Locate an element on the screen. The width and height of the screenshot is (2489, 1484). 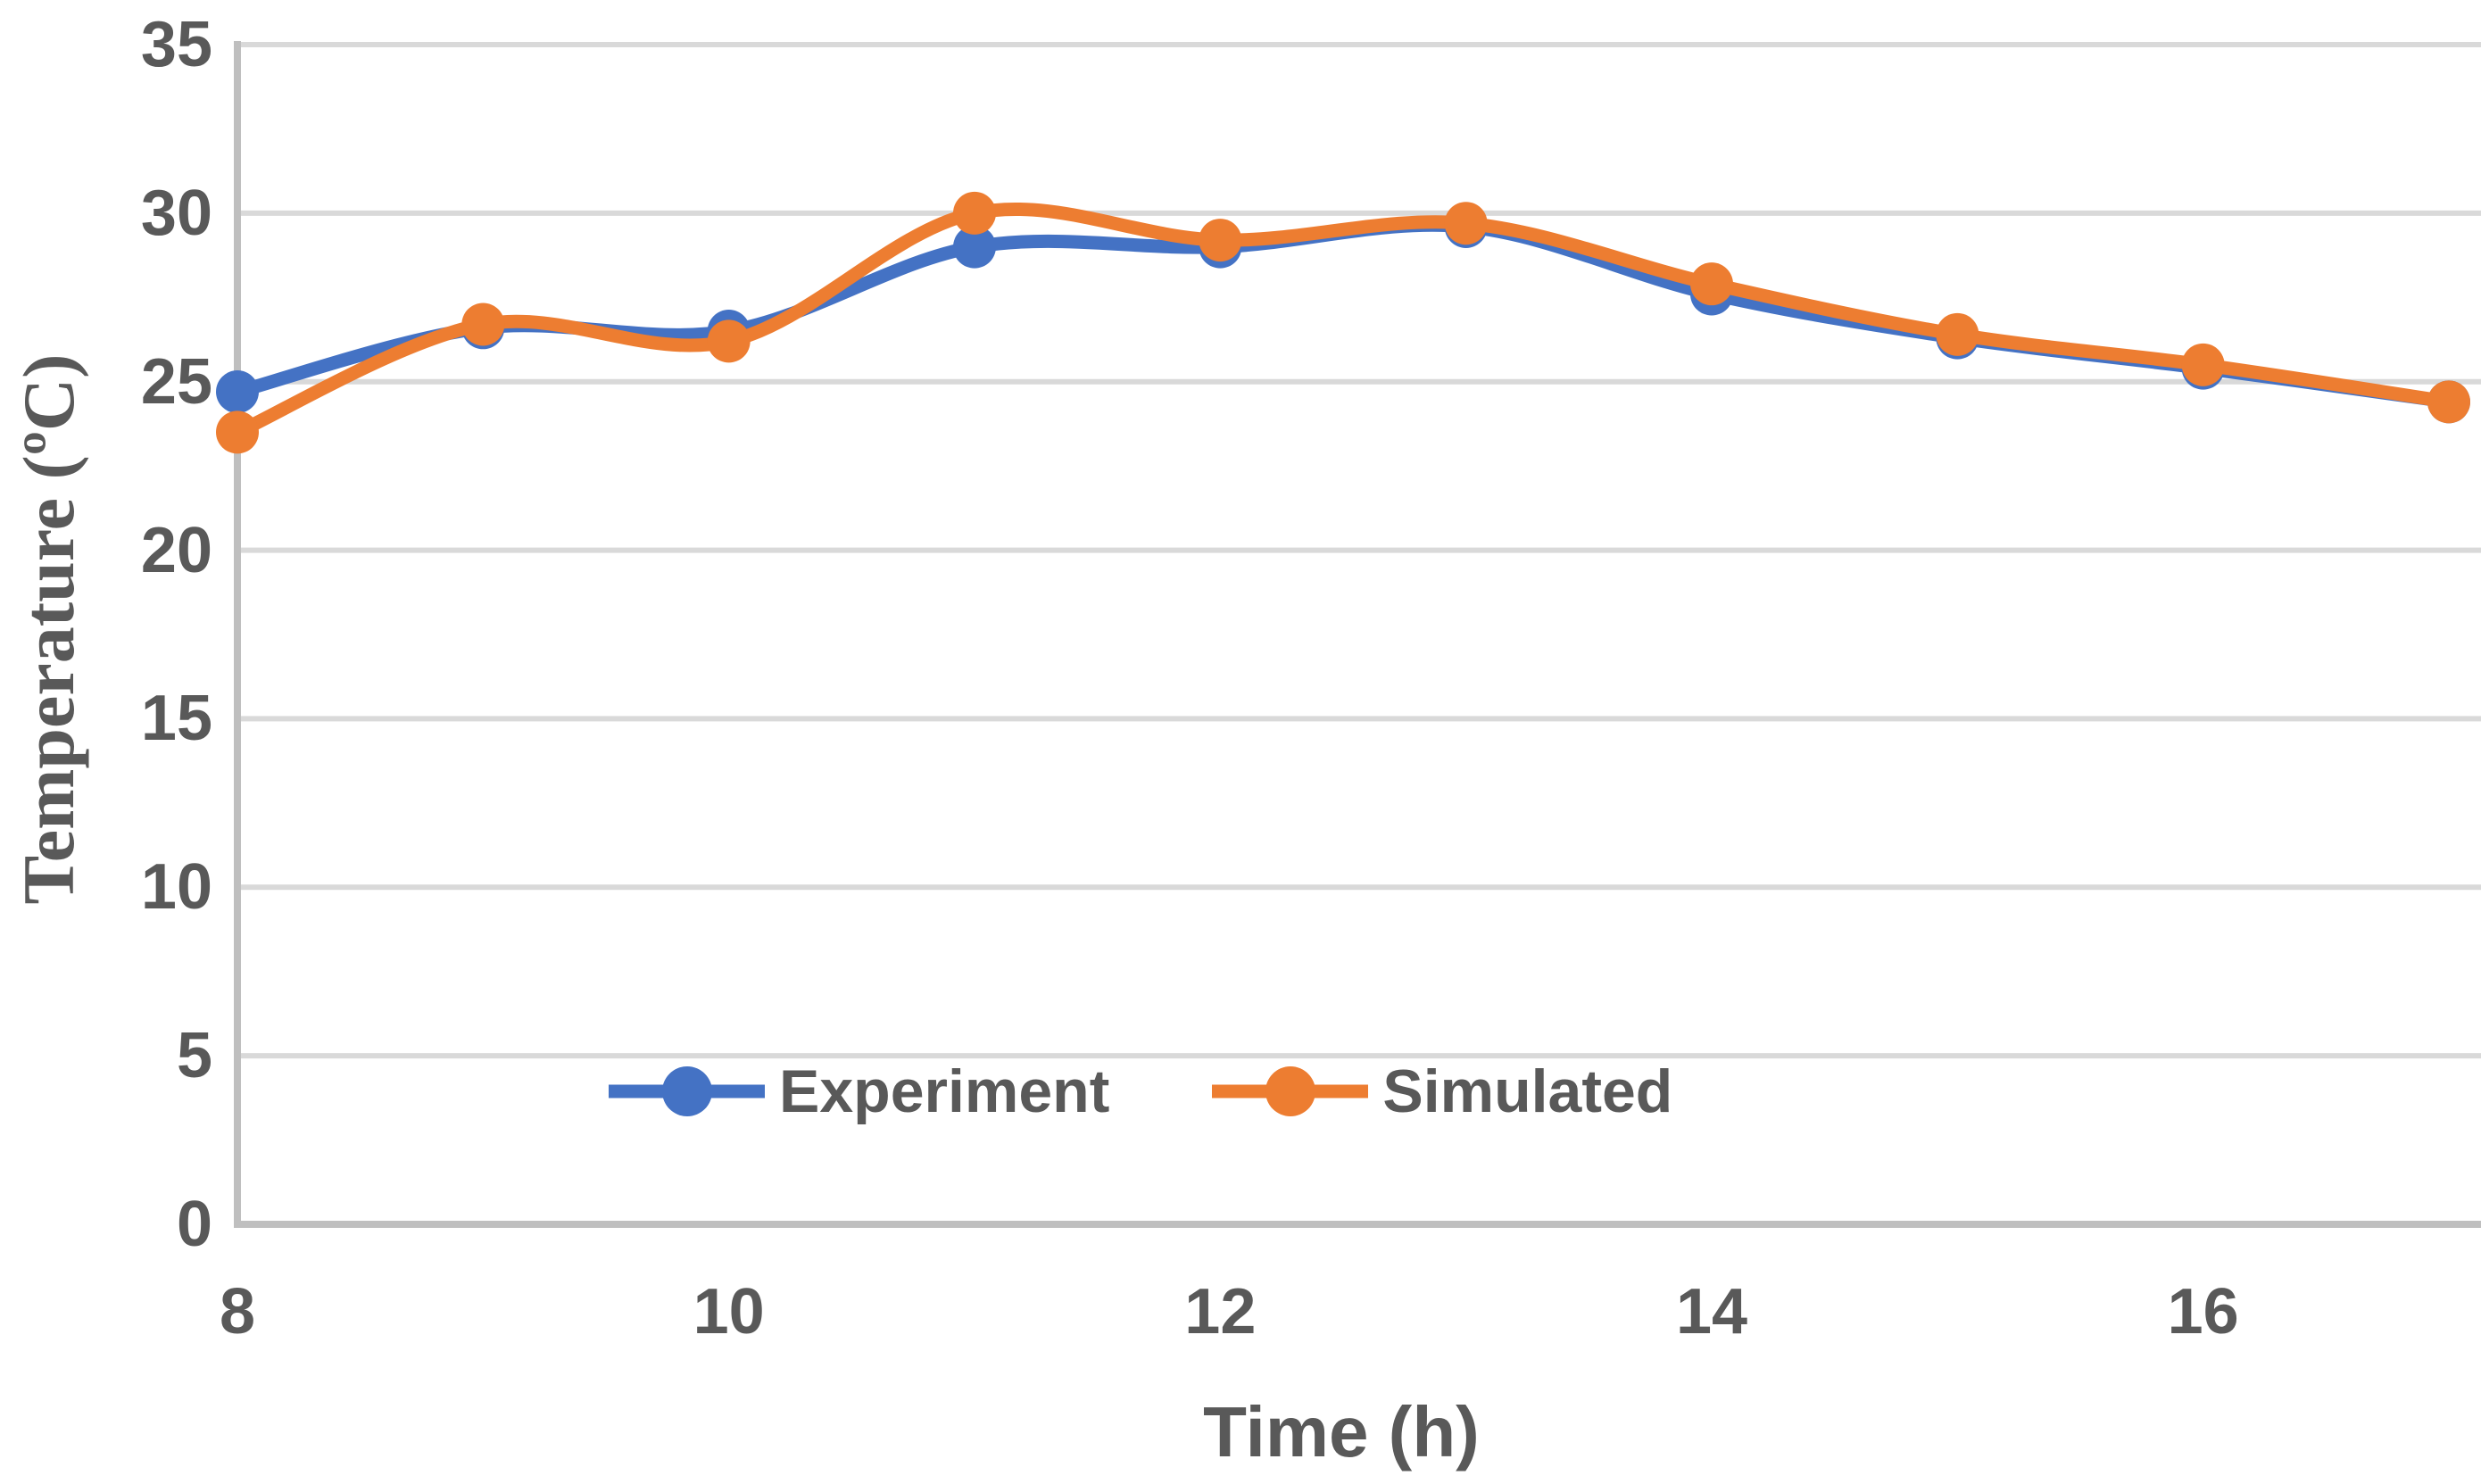
y-tick-label: 10 is located at coordinates (176, 887).